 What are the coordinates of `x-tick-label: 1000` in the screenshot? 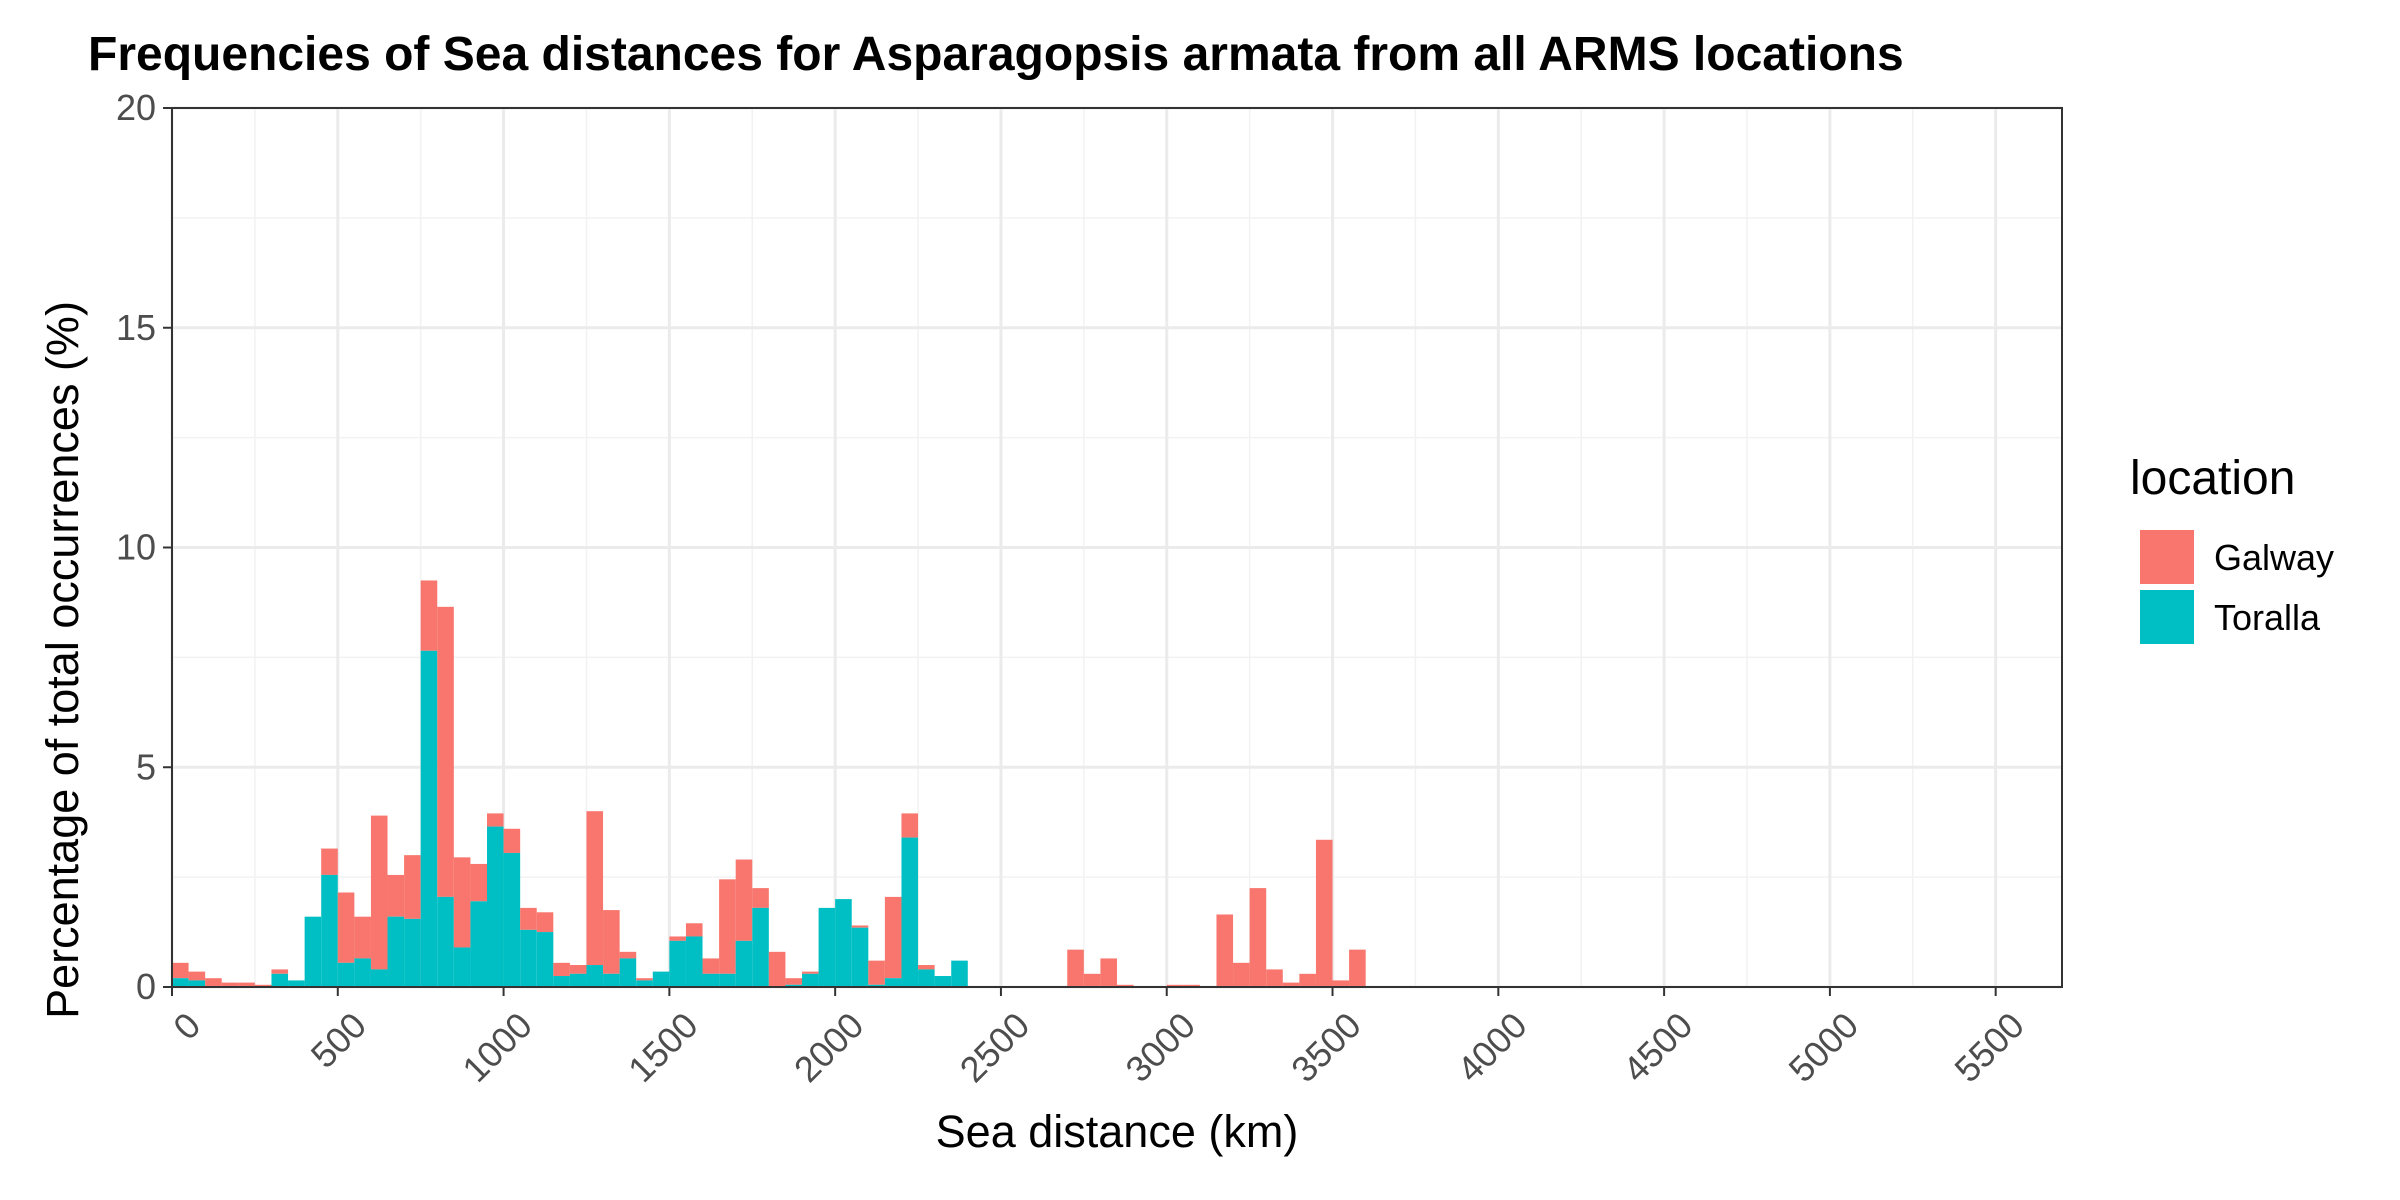 It's located at (497, 1047).